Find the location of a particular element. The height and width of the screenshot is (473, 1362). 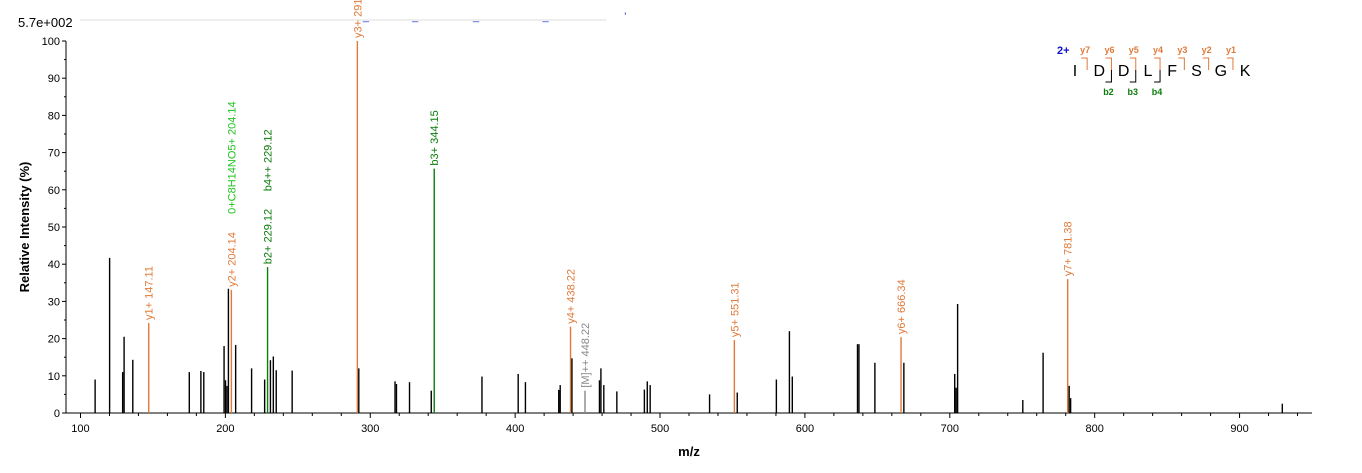

peak-label: y7+ 781.38 is located at coordinates (1069, 248).